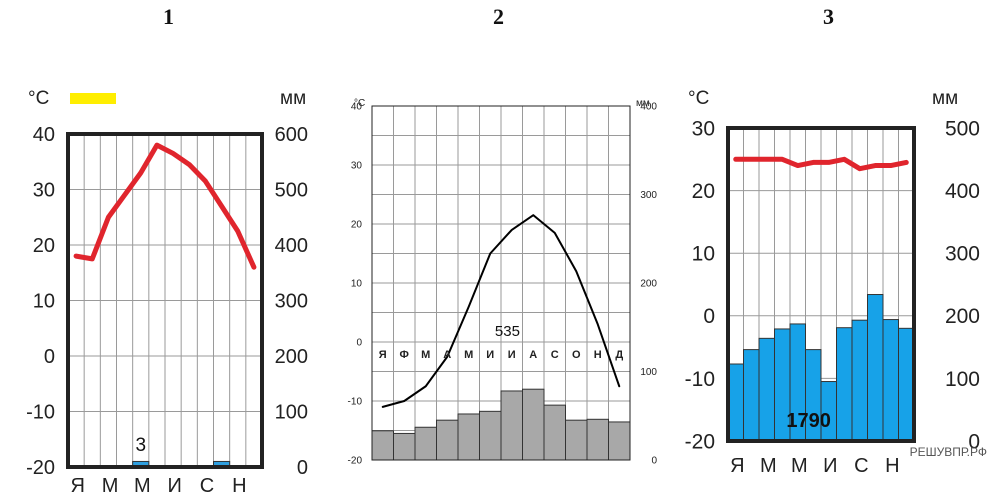 The image size is (987, 495). What do you see at coordinates (709, 316) in the screenshot?
I see `chart-3-temp-tick-label: 0` at bounding box center [709, 316].